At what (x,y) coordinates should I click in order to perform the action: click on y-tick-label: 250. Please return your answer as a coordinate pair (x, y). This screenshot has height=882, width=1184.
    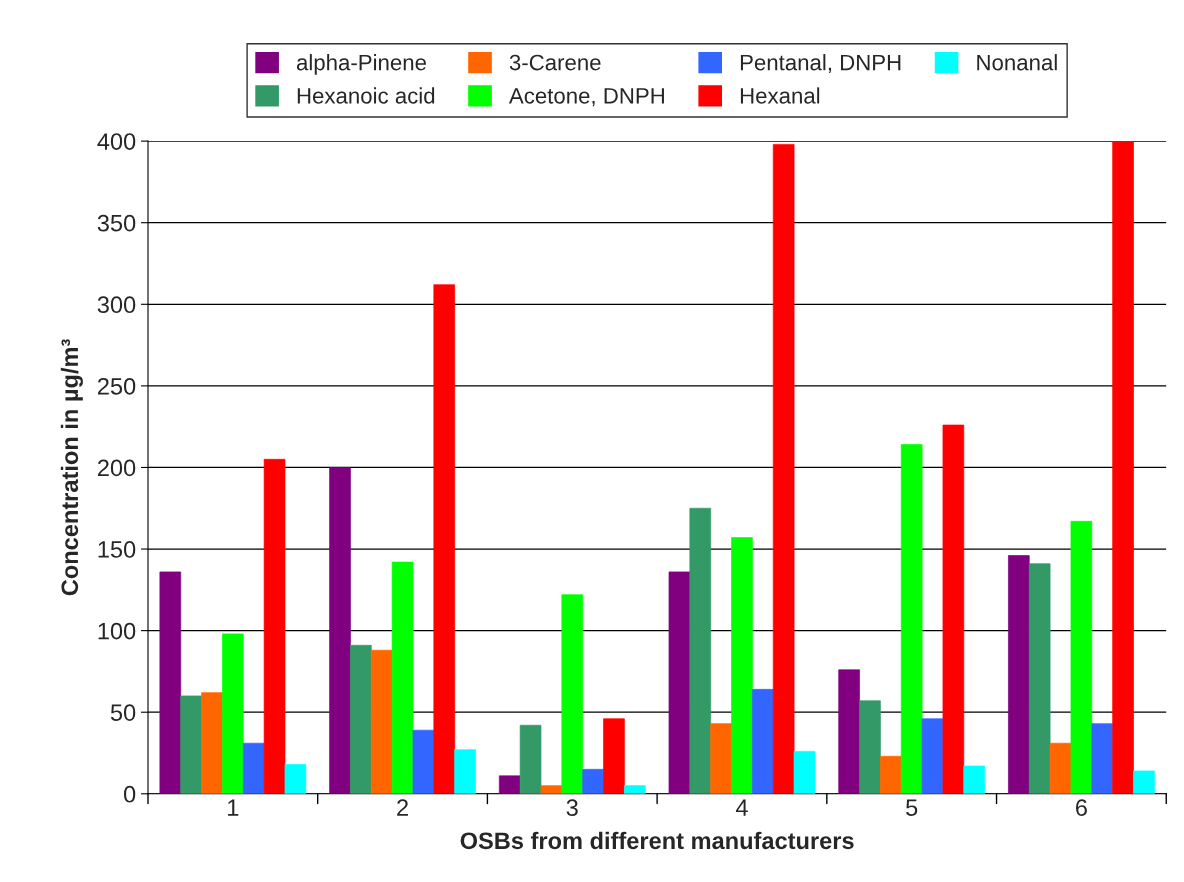
    Looking at the image, I should click on (116, 386).